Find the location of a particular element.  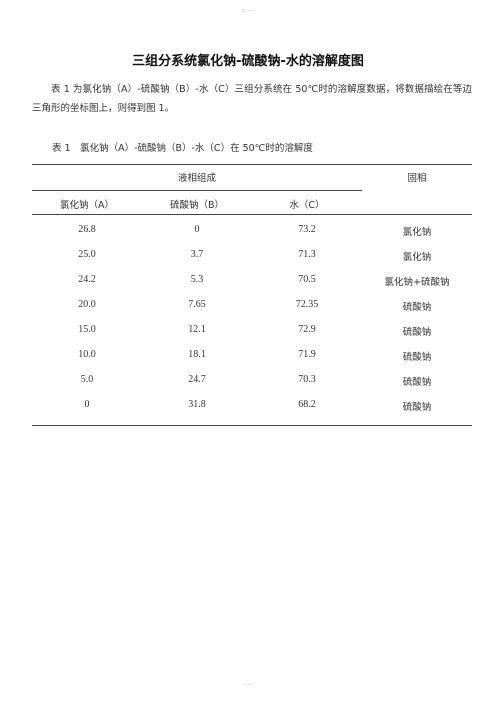

cell-b: 18.1 is located at coordinates (197, 354).